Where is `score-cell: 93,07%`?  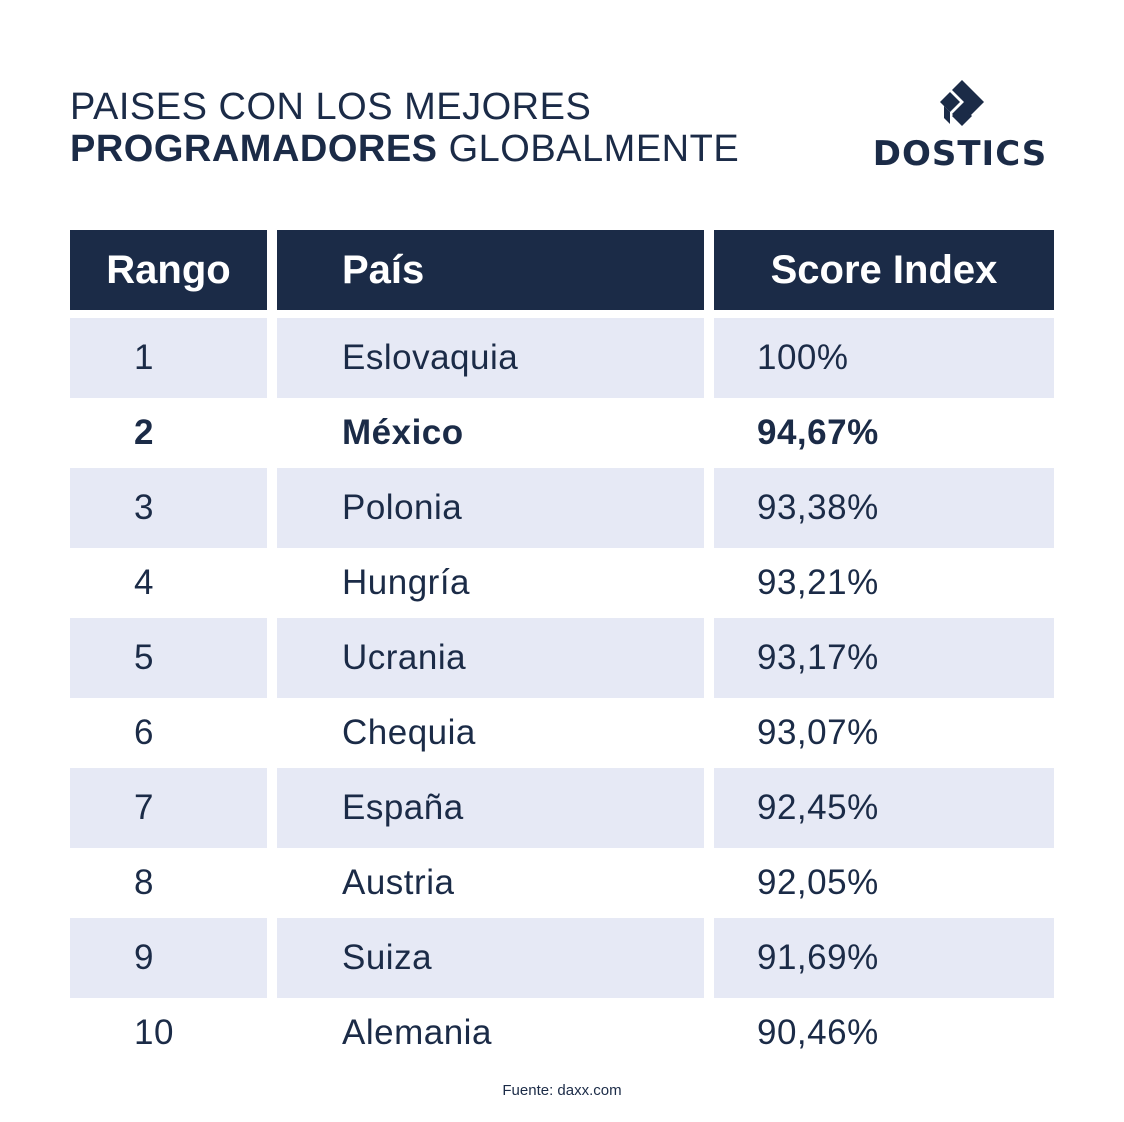
score-cell: 93,07% is located at coordinates (818, 732).